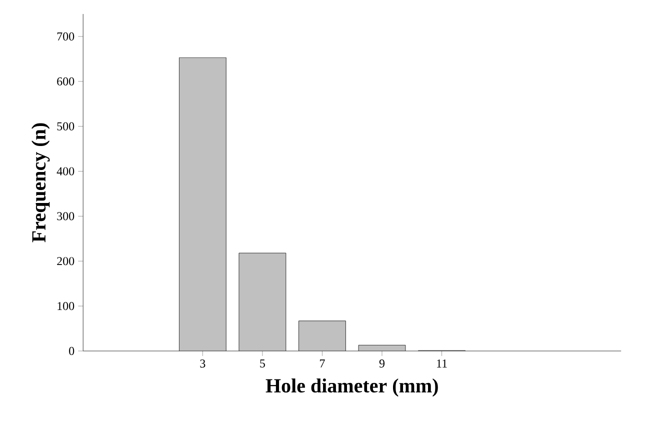  What do you see at coordinates (382, 364) in the screenshot?
I see `x-tick-label: 9` at bounding box center [382, 364].